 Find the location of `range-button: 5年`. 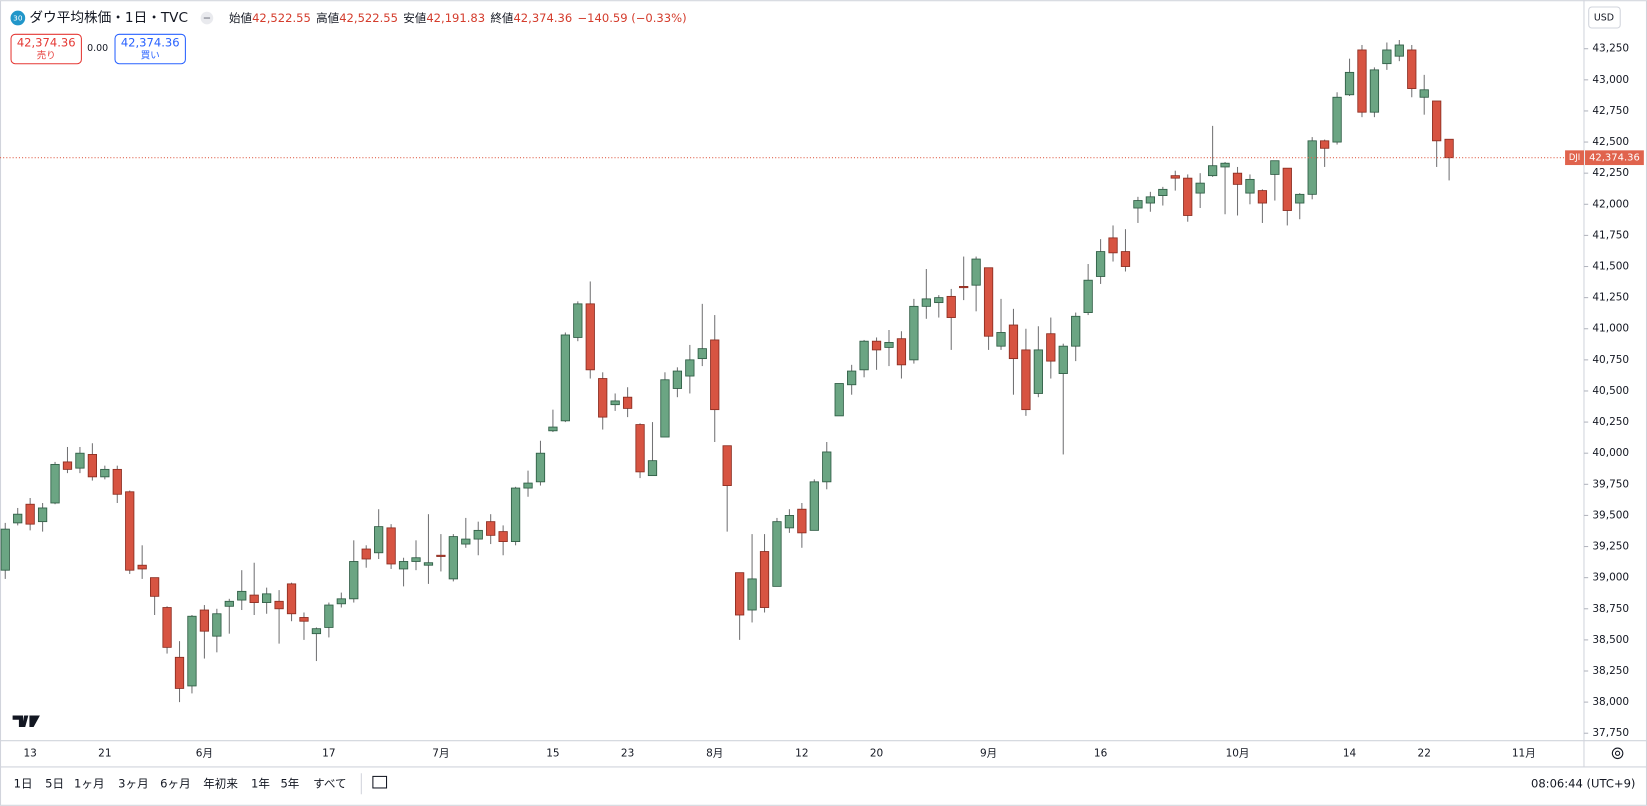

range-button: 5年 is located at coordinates (289, 783).